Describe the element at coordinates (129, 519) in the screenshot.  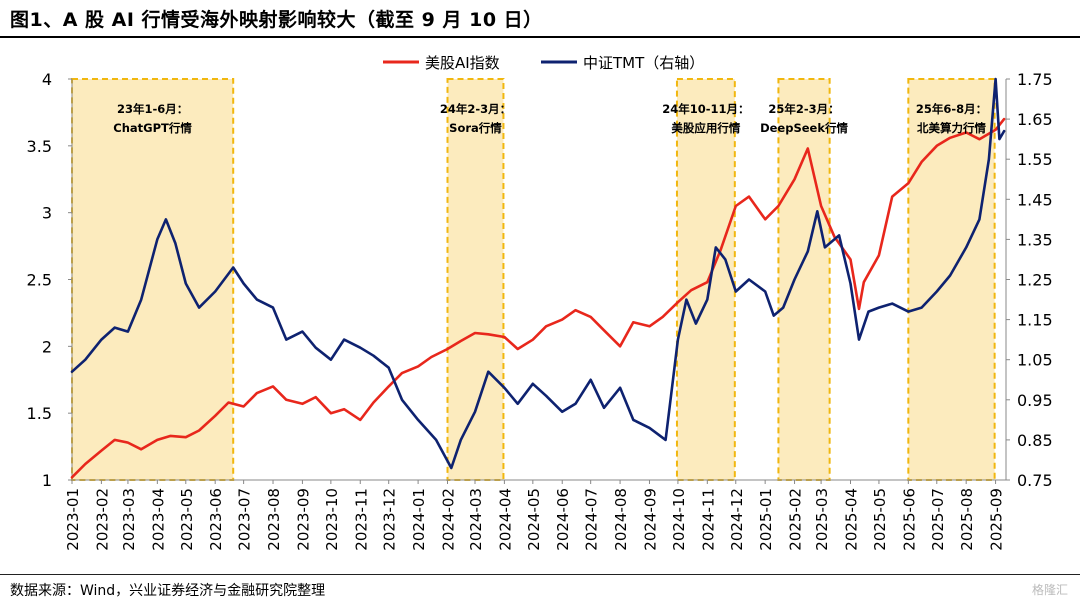
I see `x-tick-label: 2023-03` at that location.